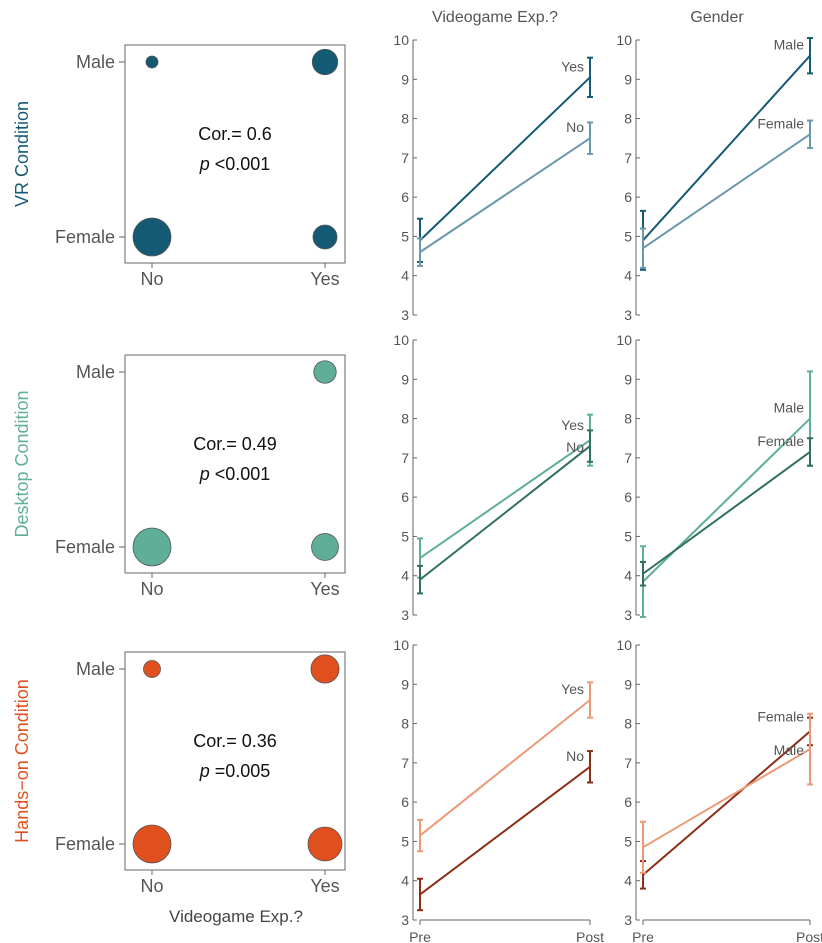 The width and height of the screenshot is (822, 943). I want to click on y-tick-label: Female, so click(85, 237).